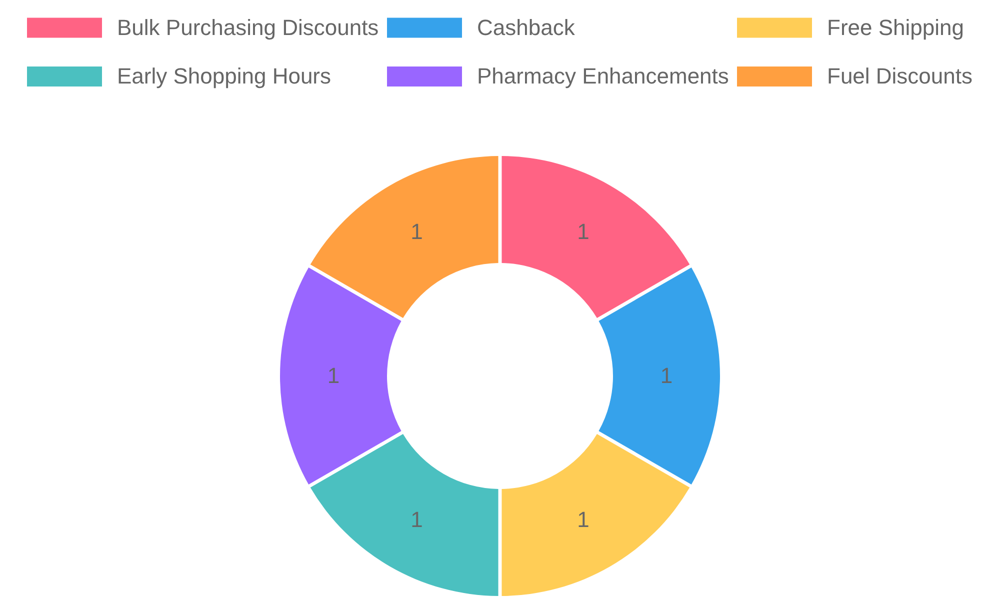 The height and width of the screenshot is (600, 1000). What do you see at coordinates (526, 27) in the screenshot?
I see `legend-label: Cashback` at bounding box center [526, 27].